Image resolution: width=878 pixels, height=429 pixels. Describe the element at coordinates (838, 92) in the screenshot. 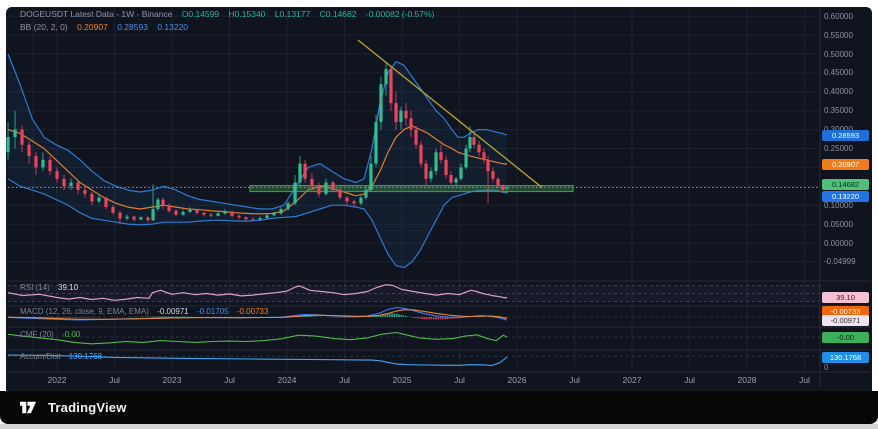

I see `price-axis-label: 0.40000` at that location.